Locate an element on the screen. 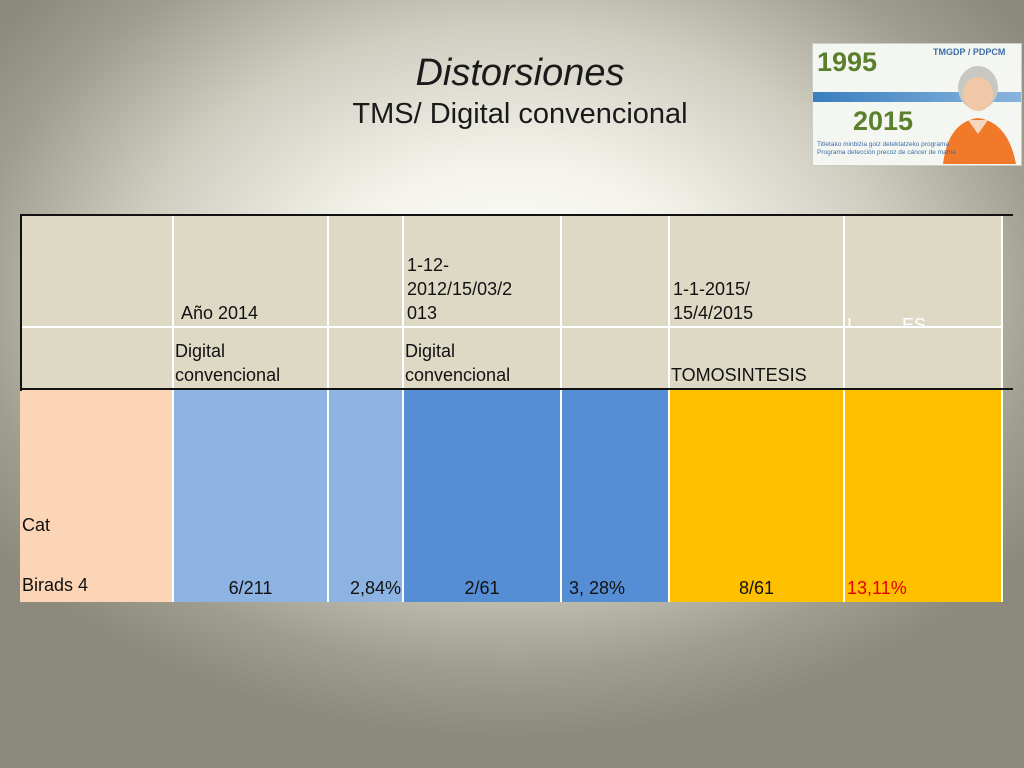 Image resolution: width=1024 pixels, height=768 pixels. value-cell: 2,84% is located at coordinates (365, 496).